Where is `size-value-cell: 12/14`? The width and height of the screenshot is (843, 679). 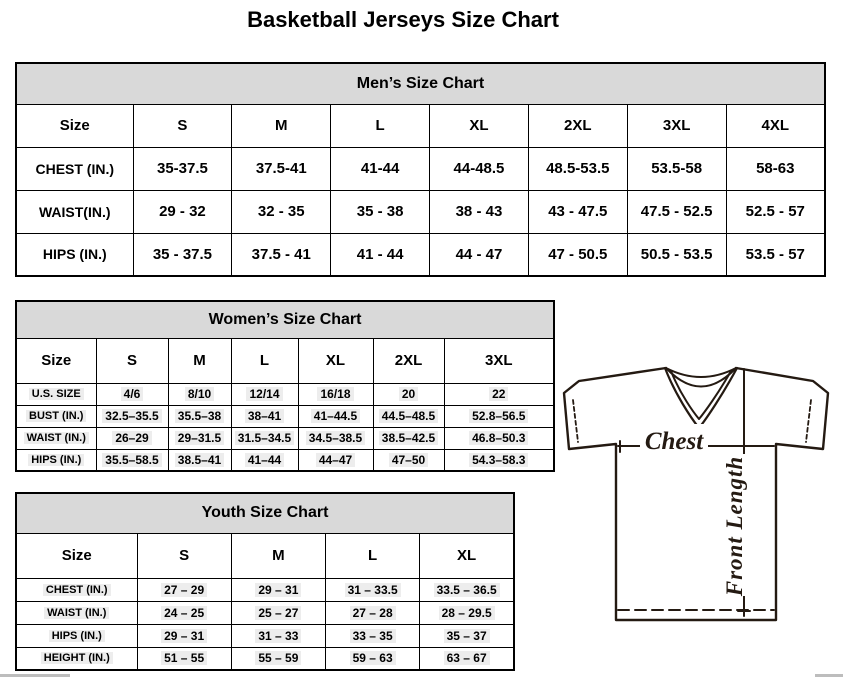 size-value-cell: 12/14 is located at coordinates (264, 394).